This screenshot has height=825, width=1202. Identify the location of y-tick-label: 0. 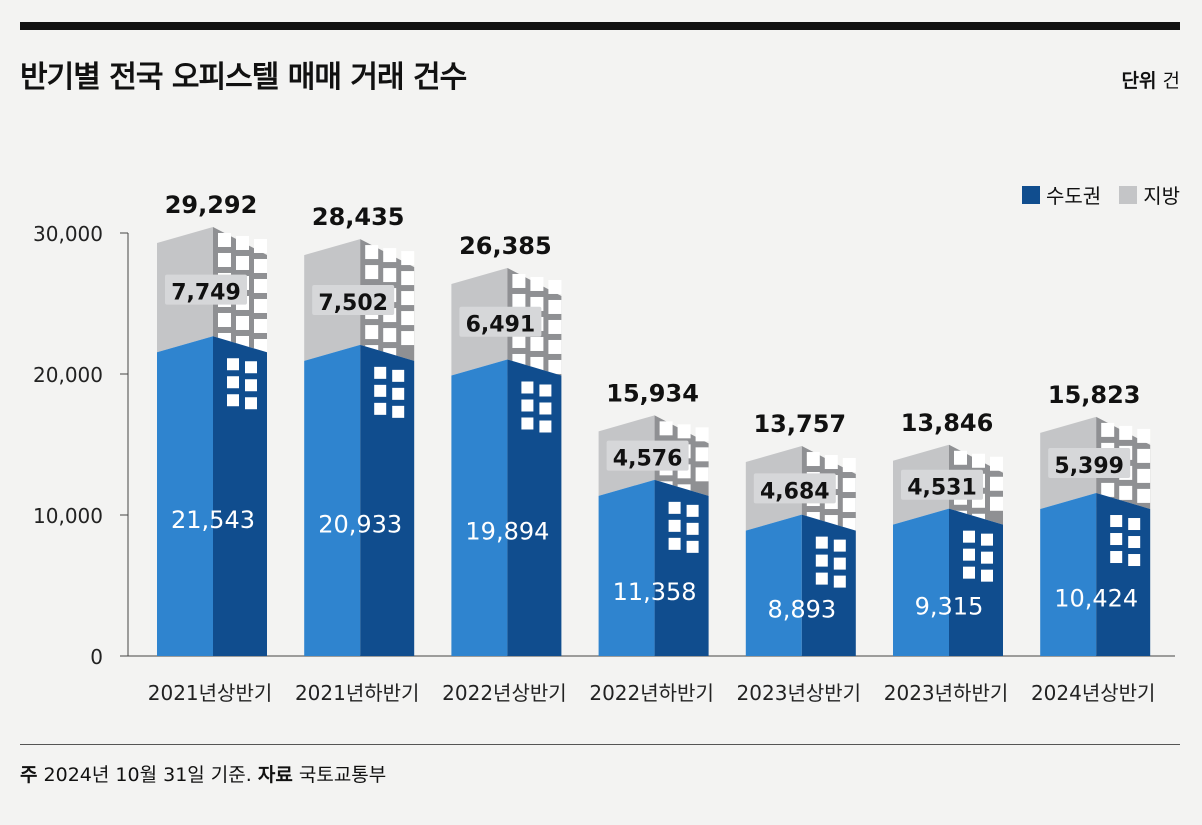
(96, 657).